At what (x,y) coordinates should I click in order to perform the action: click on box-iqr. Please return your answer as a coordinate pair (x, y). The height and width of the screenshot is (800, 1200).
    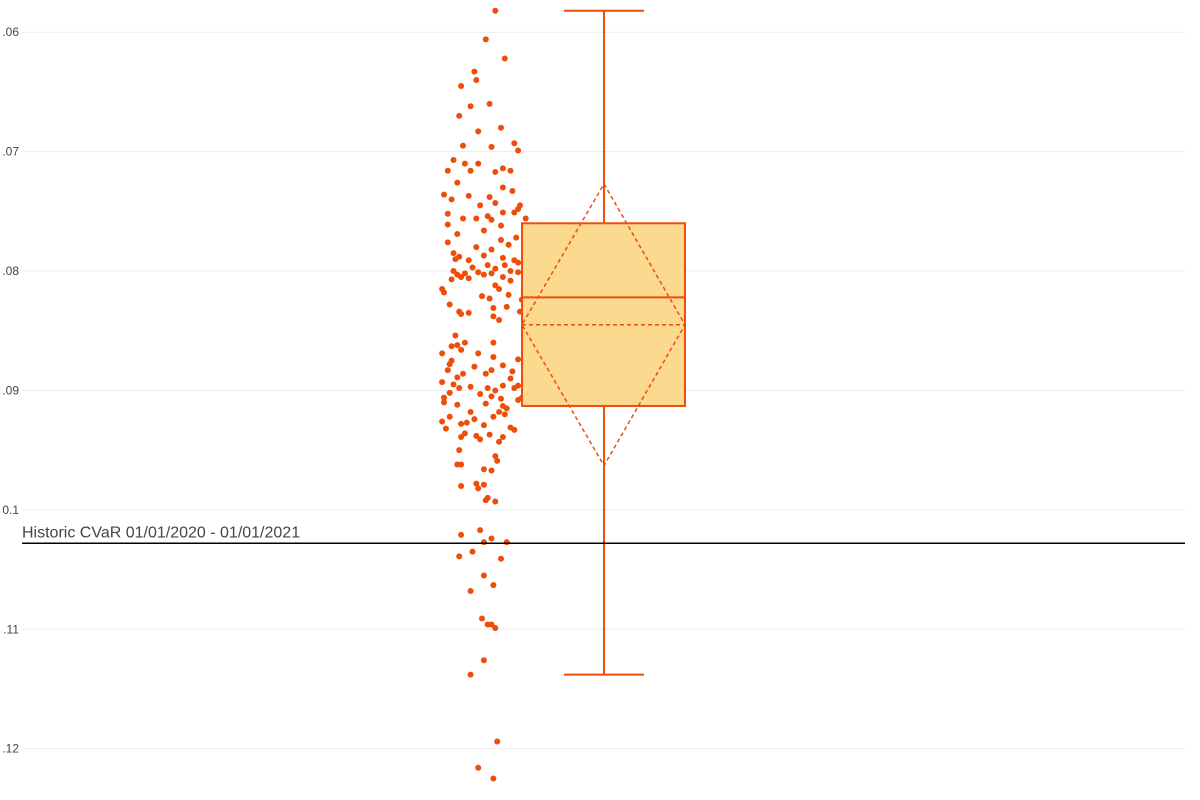
    Looking at the image, I should click on (603, 314).